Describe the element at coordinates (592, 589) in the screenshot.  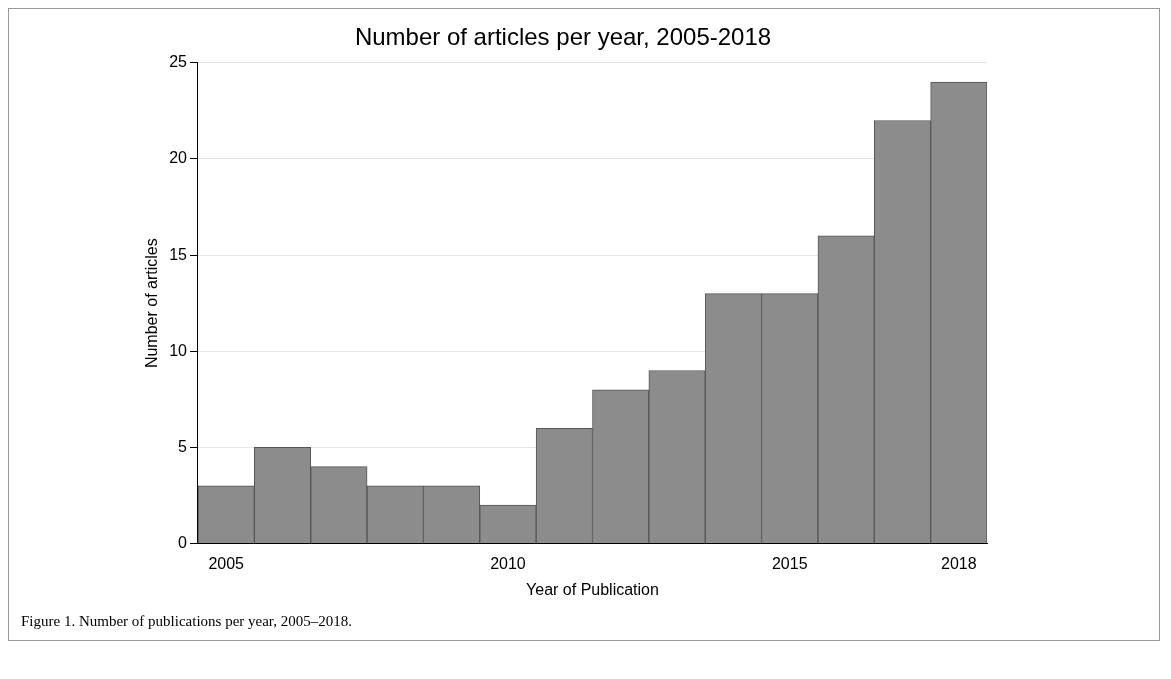
I see `x-axis-title: Year of Publication` at that location.